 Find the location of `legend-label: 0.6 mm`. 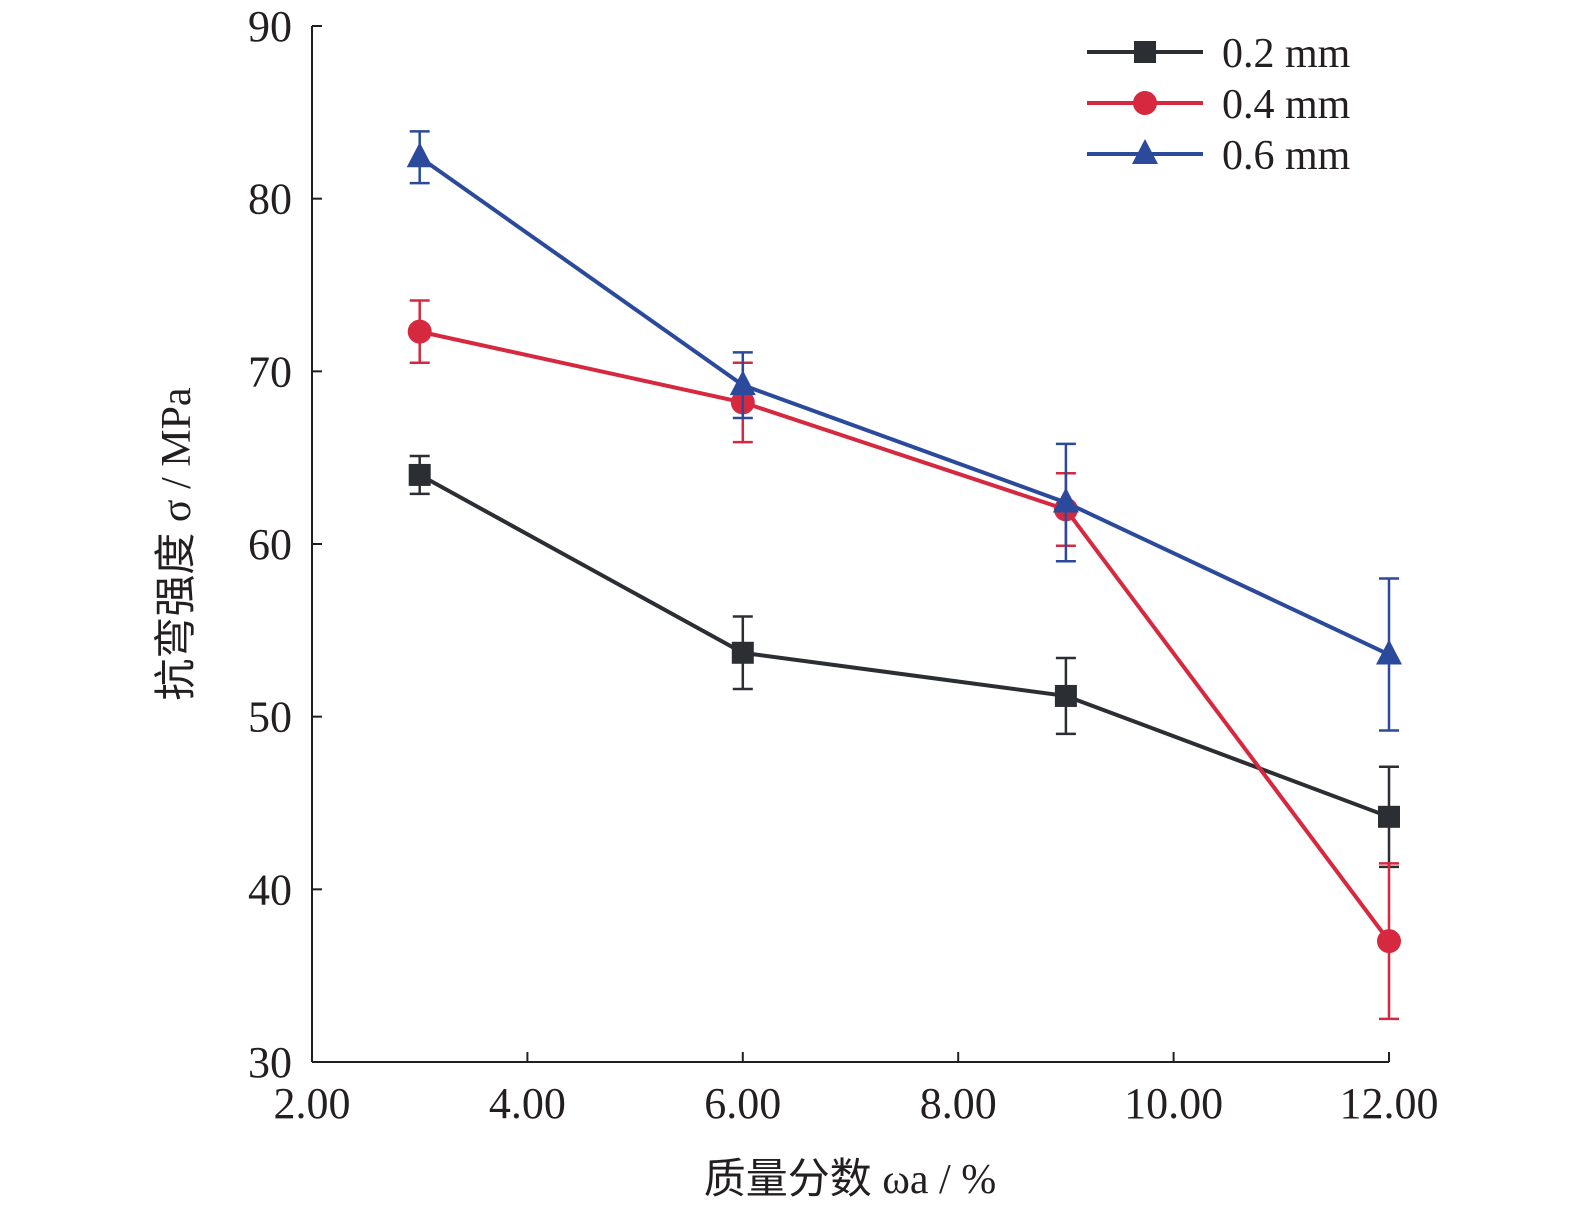

legend-label: 0.6 mm is located at coordinates (1286, 156).